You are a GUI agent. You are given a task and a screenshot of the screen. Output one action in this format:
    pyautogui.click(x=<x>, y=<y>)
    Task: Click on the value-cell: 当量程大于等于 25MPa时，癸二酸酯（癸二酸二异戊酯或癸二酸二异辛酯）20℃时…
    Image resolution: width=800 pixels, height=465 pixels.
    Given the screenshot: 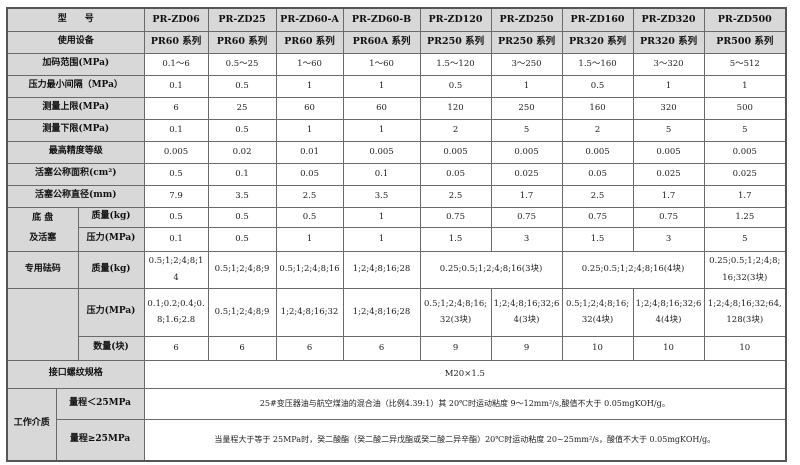 What is the action you would take?
    pyautogui.click(x=465, y=440)
    